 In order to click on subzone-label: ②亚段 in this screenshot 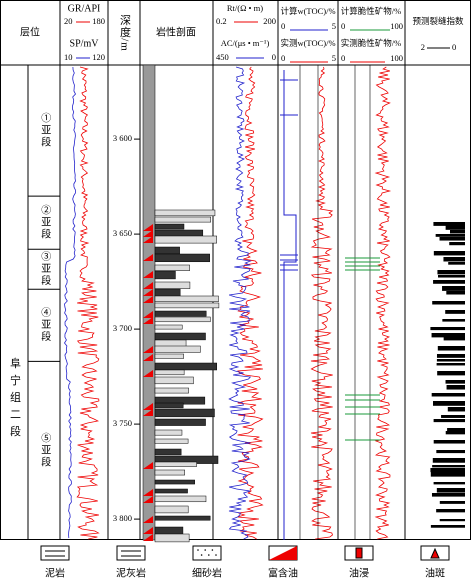, I will do `click(45, 222)`.